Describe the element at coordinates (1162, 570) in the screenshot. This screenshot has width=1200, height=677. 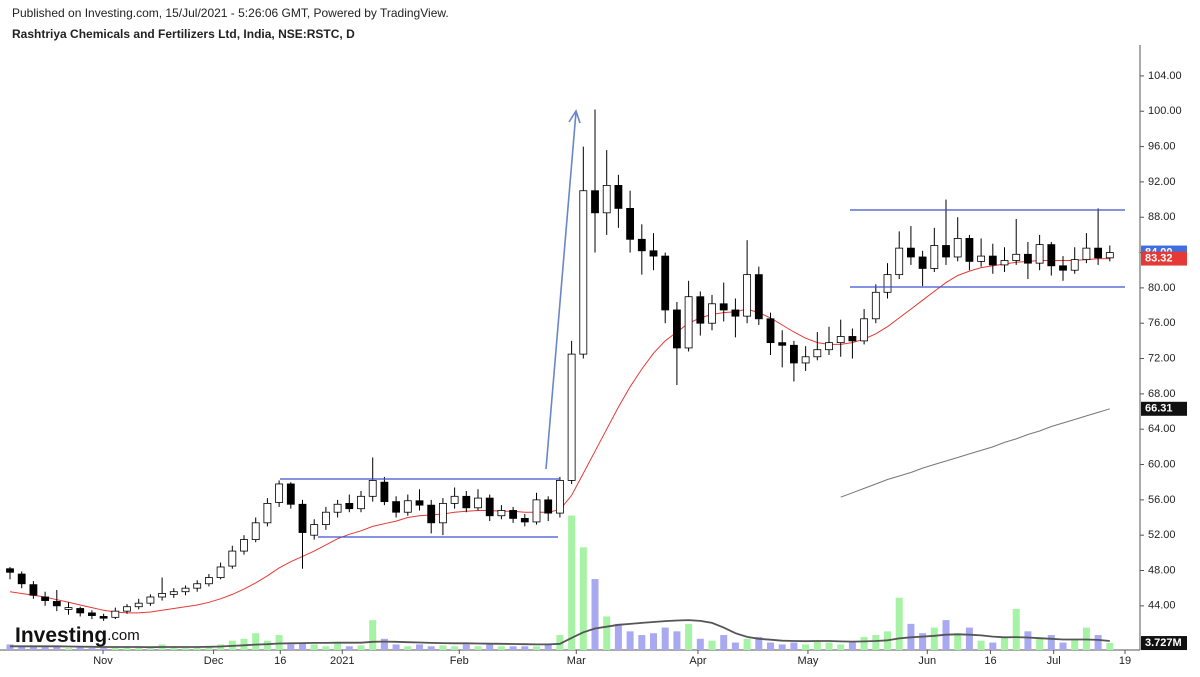
I see `y-tick-label: 48.00` at that location.